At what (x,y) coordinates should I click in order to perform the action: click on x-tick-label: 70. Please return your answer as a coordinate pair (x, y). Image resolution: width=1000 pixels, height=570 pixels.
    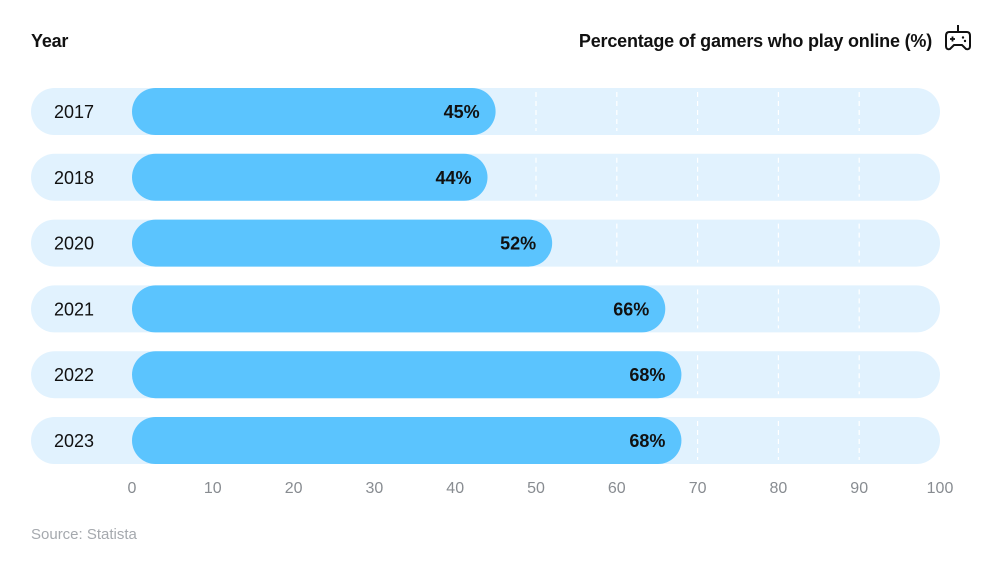
    Looking at the image, I should click on (698, 488).